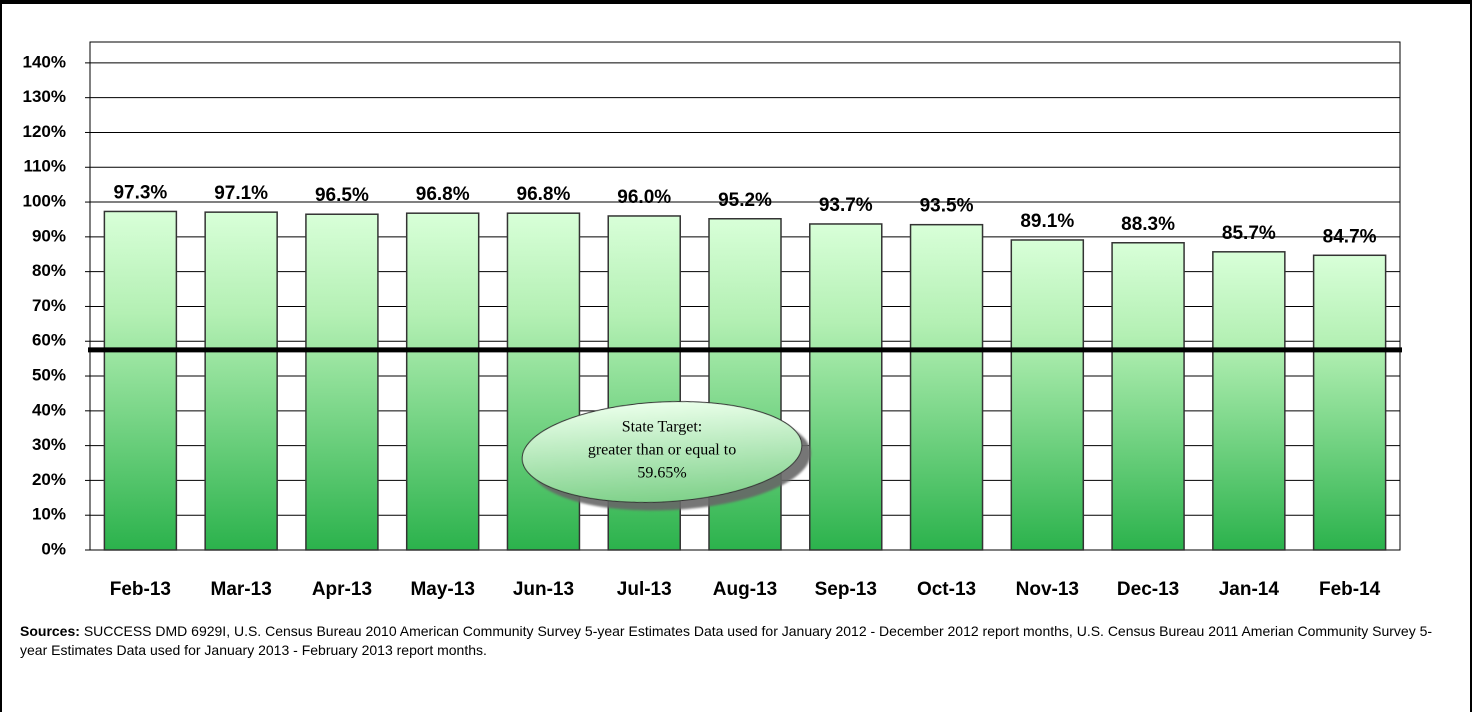 Image resolution: width=1480 pixels, height=712 pixels. Describe the element at coordinates (44, 61) in the screenshot. I see `y-tick-label: 140%` at that location.